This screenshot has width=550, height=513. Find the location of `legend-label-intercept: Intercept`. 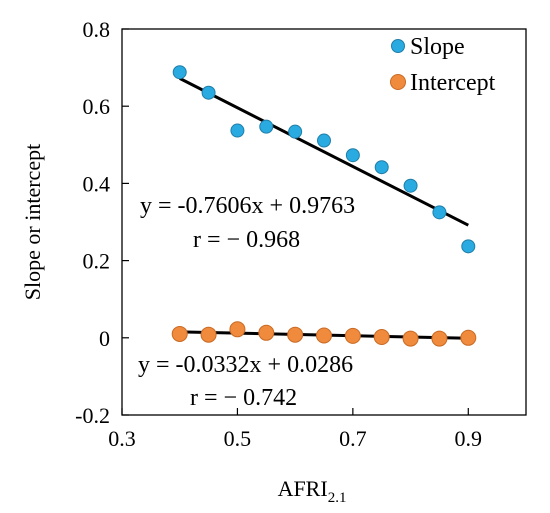

legend-label-intercept: Intercept is located at coordinates (453, 83).